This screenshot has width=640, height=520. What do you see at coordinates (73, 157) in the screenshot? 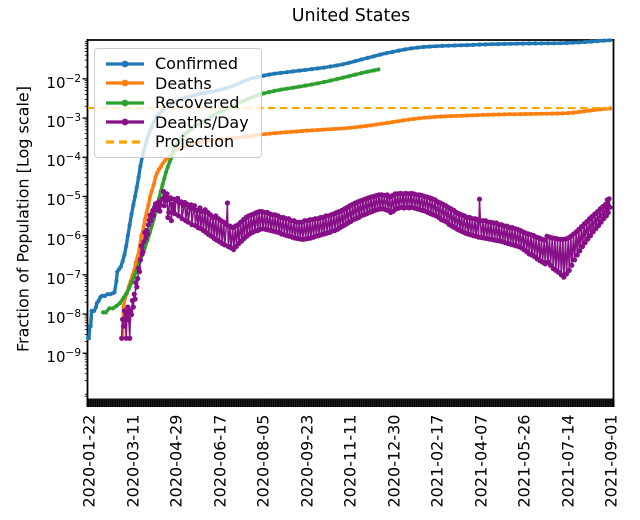
I see `y-tick-exponent: −4` at bounding box center [73, 157].